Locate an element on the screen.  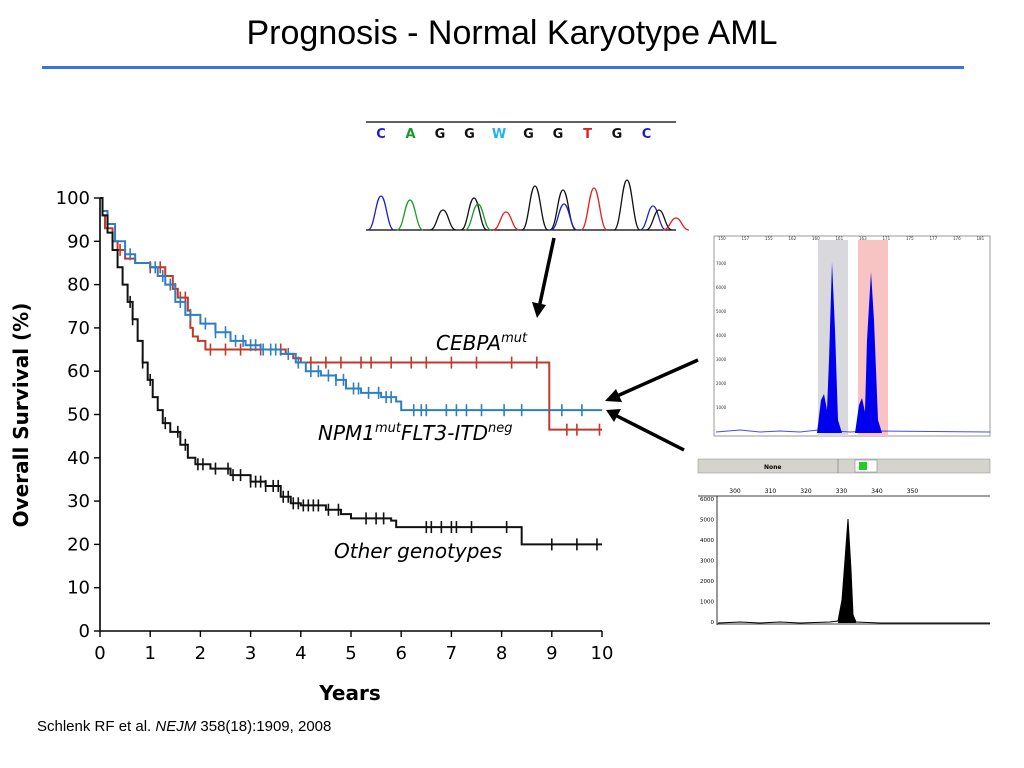
arrows is located at coordinates (615, 344).